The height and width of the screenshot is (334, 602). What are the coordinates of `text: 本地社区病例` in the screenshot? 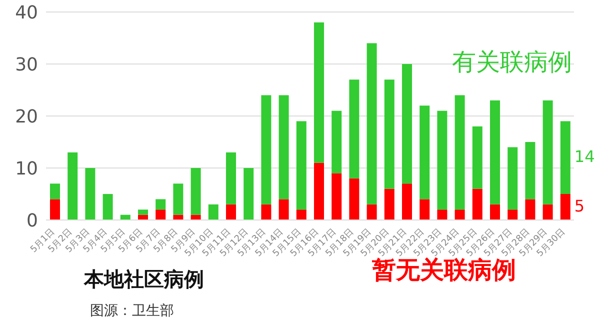 It's located at (144, 279).